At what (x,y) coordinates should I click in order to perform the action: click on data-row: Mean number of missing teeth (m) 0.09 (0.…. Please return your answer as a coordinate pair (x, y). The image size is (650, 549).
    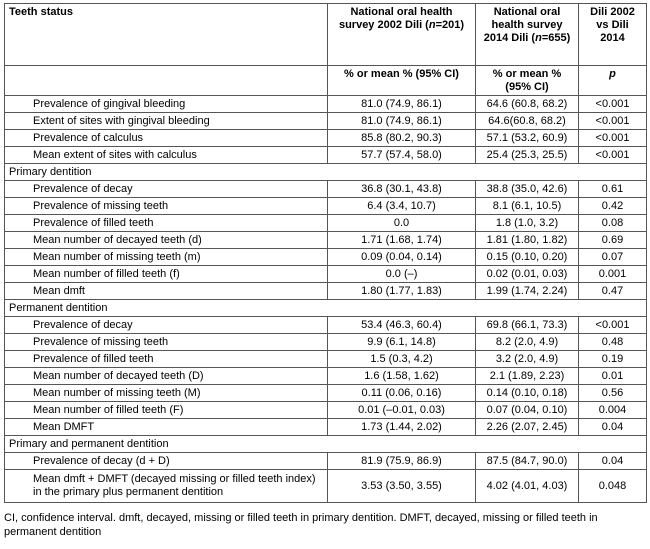
    Looking at the image, I should click on (325, 257).